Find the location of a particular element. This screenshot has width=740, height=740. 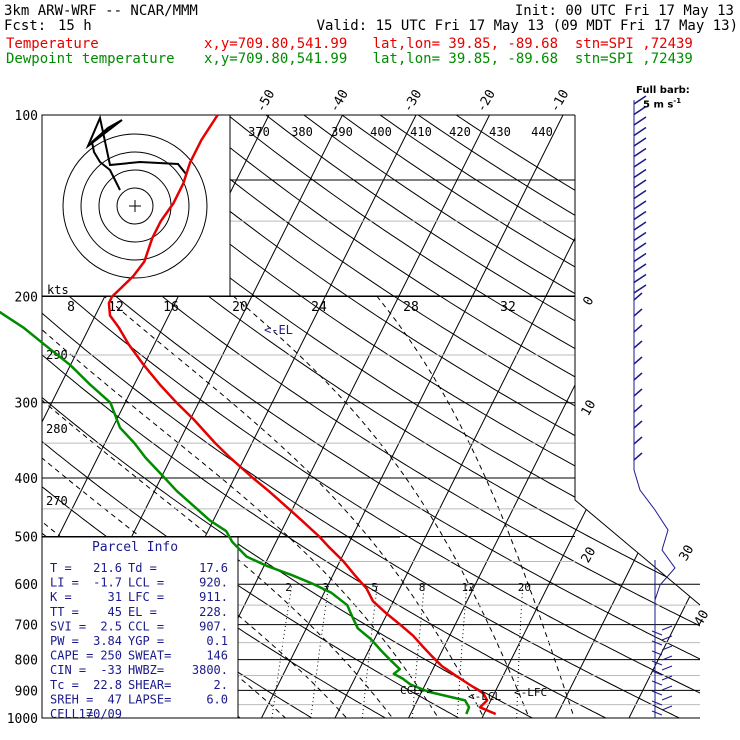

isotherm-label: -30 is located at coordinates (413, 101).